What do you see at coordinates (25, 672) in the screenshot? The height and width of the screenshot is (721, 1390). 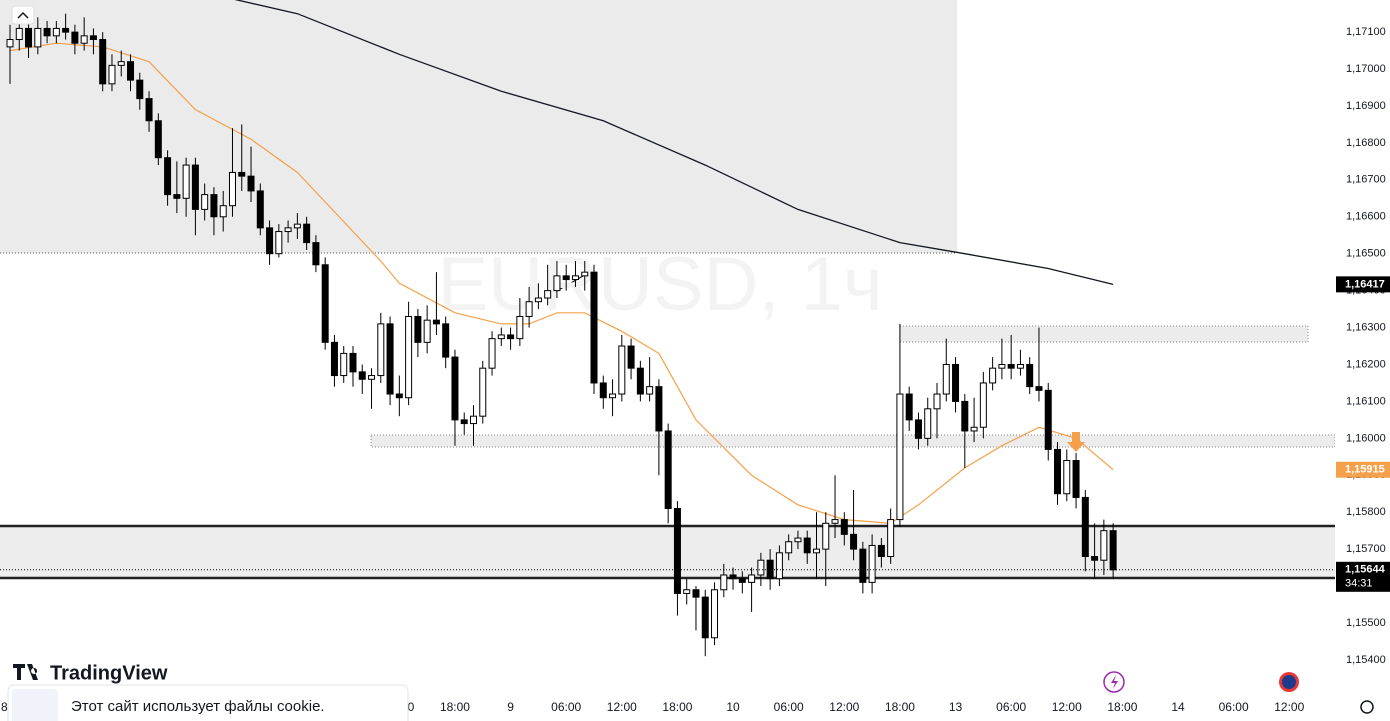 I see `logo-icon` at bounding box center [25, 672].